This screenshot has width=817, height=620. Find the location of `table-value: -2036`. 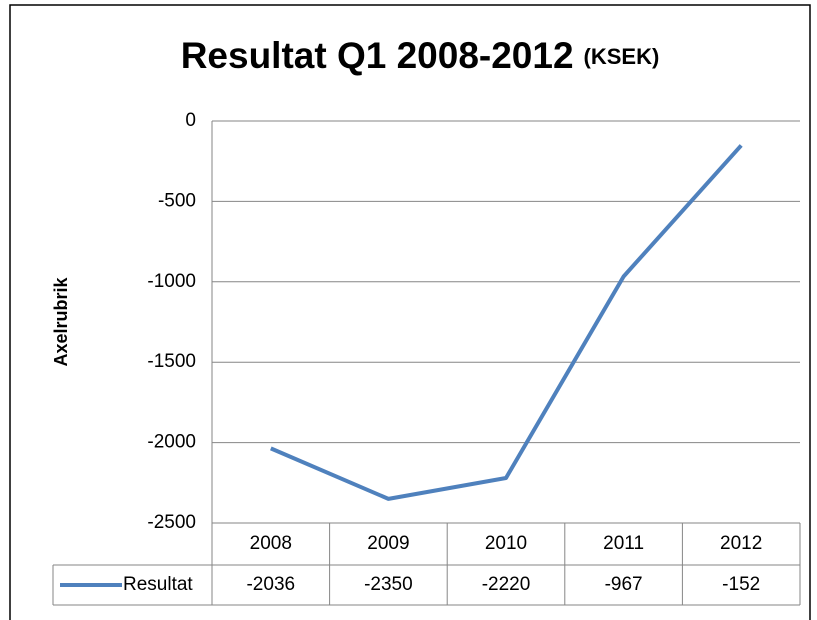

table-value: -2036 is located at coordinates (270, 584).